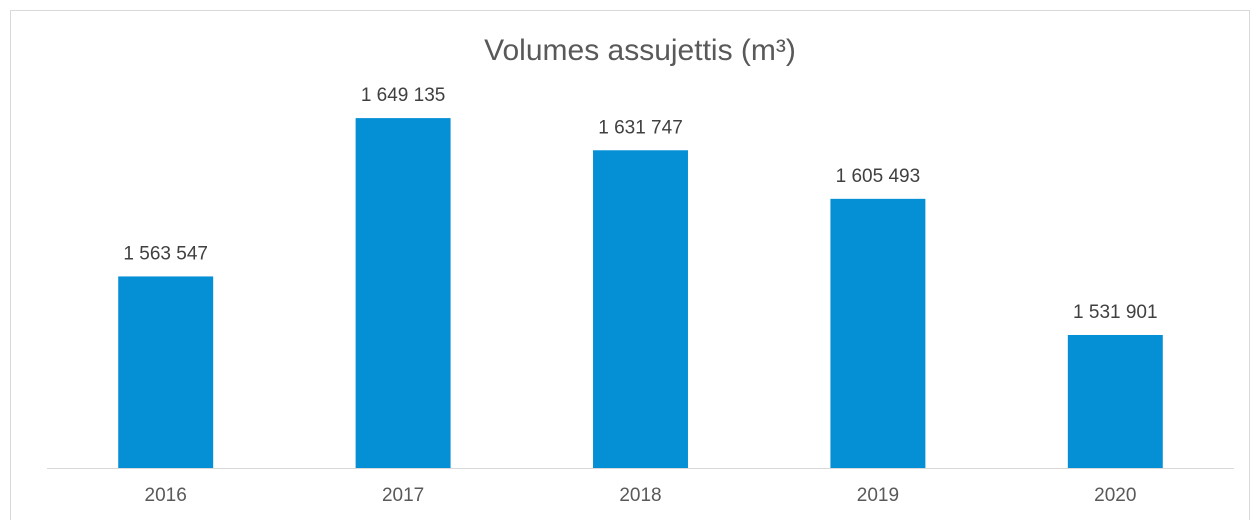  Describe the element at coordinates (878, 176) in the screenshot. I see `data-label: 1 605 493` at that location.